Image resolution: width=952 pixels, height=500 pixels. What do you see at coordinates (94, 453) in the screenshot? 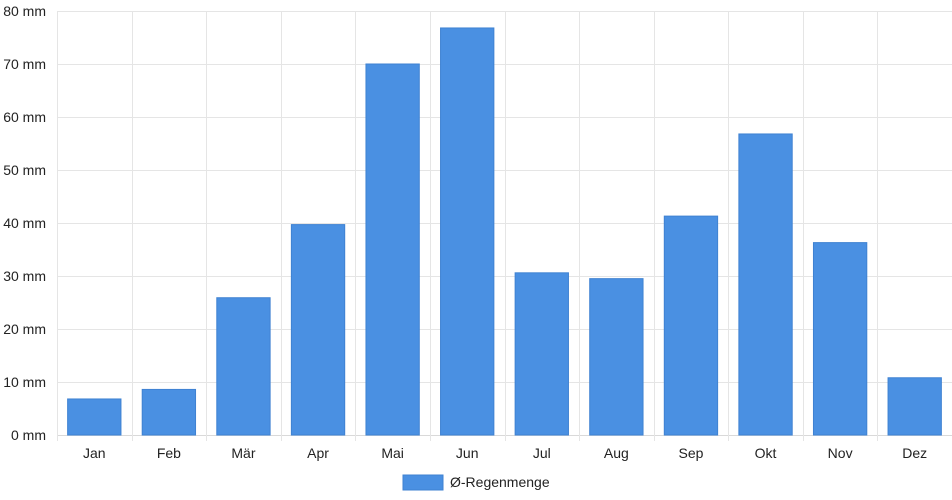
I see `x-tick-label: Jan` at bounding box center [94, 453].